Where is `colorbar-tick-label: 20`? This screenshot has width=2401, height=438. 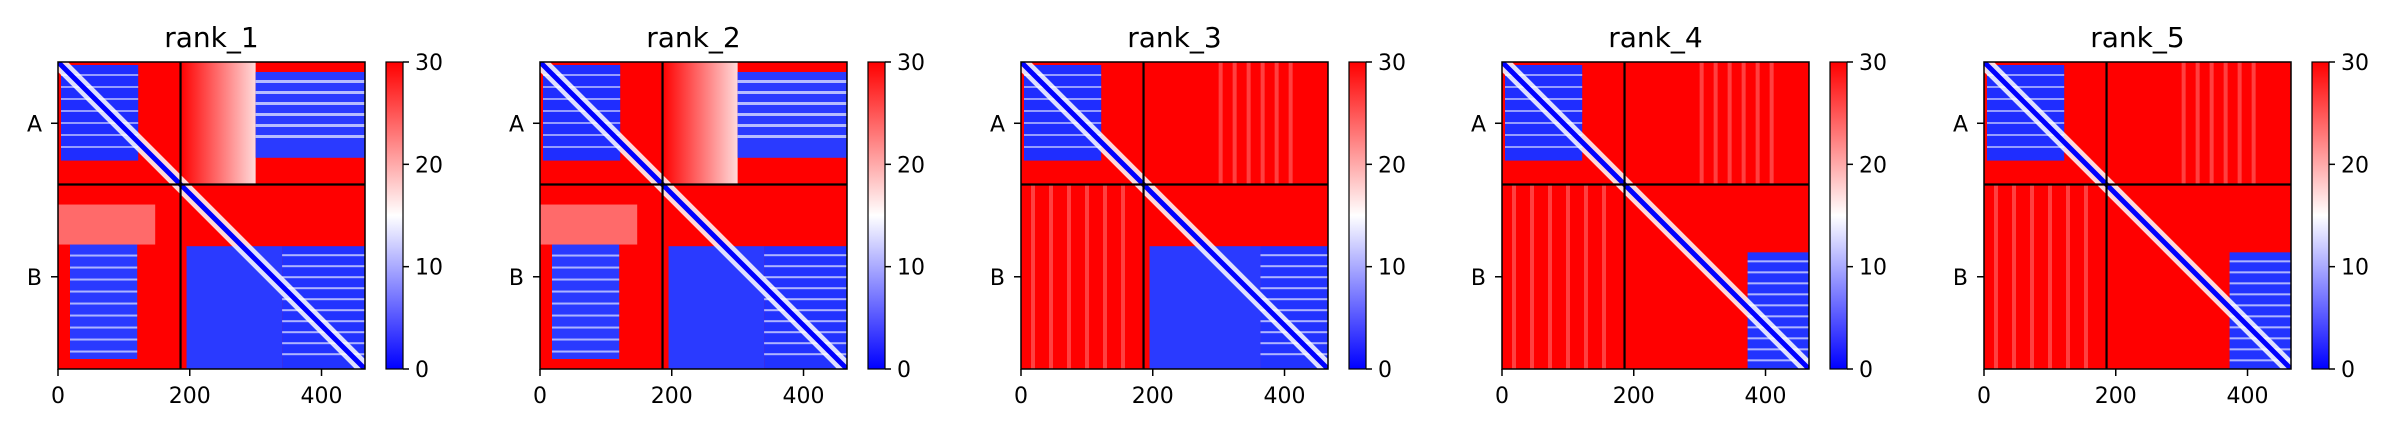 colorbar-tick-label: 20 is located at coordinates (911, 165).